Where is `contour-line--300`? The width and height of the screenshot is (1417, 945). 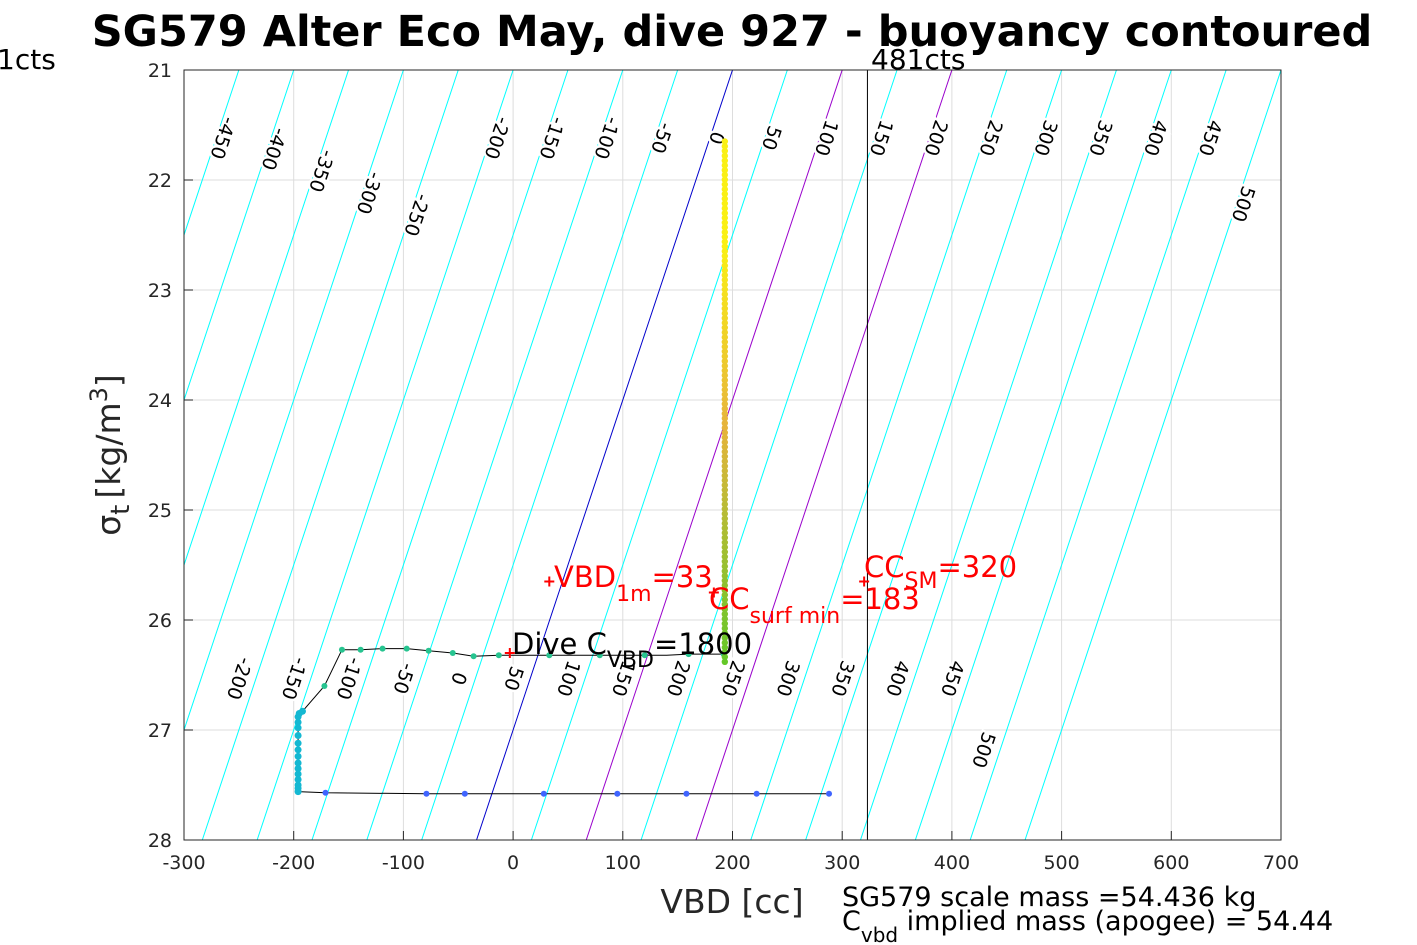 contour-line--300 is located at coordinates (294, 401).